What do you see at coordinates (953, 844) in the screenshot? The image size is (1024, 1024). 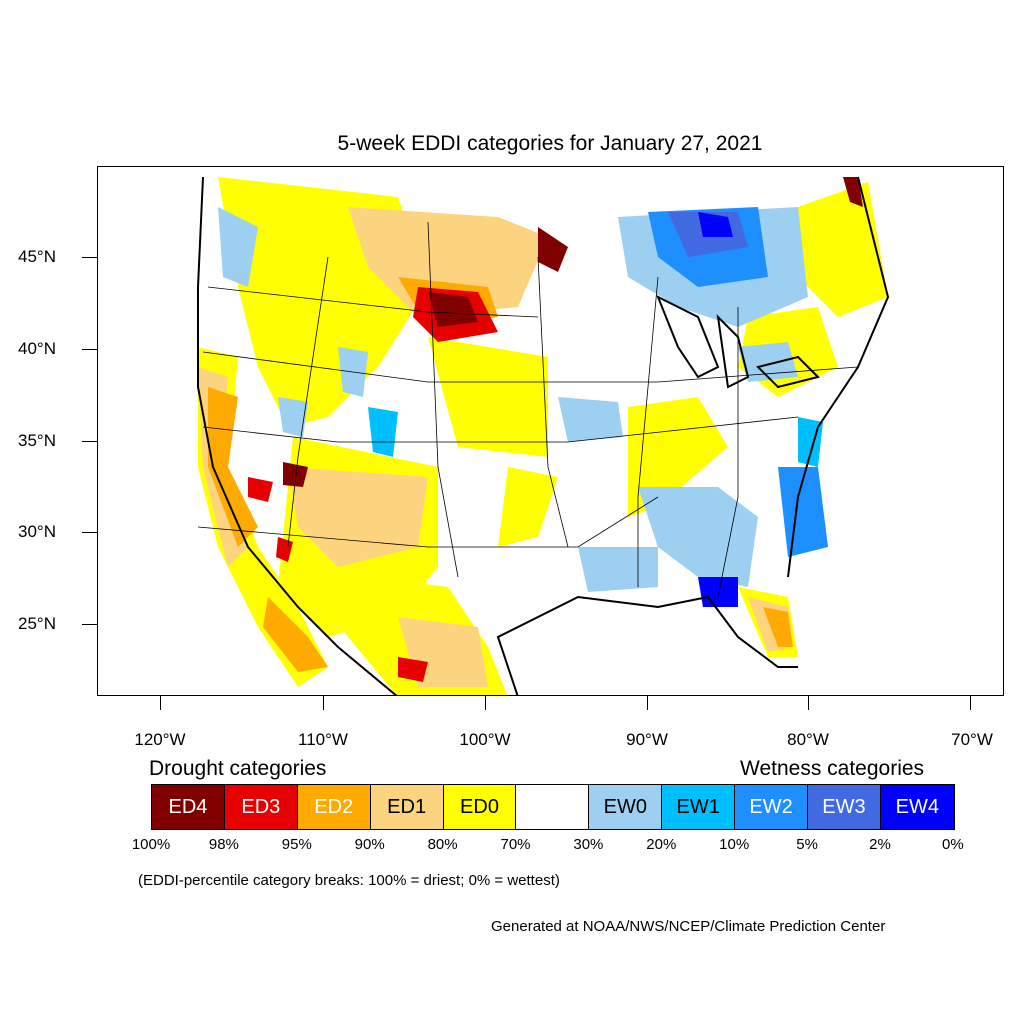 I see `percentile-break-label: 0%` at bounding box center [953, 844].